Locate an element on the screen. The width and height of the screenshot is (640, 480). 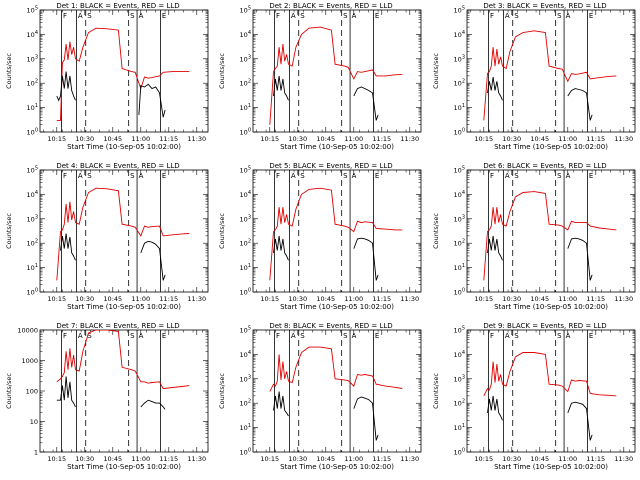
panel-title: Det 5: BLACK = Events, RED = LLD is located at coordinates (330, 166).